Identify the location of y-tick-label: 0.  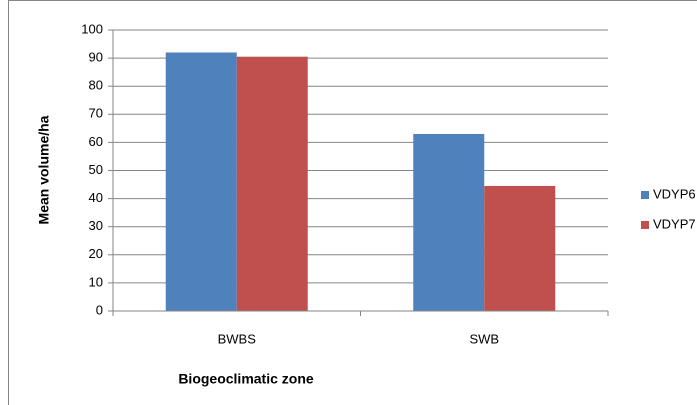
(99, 309).